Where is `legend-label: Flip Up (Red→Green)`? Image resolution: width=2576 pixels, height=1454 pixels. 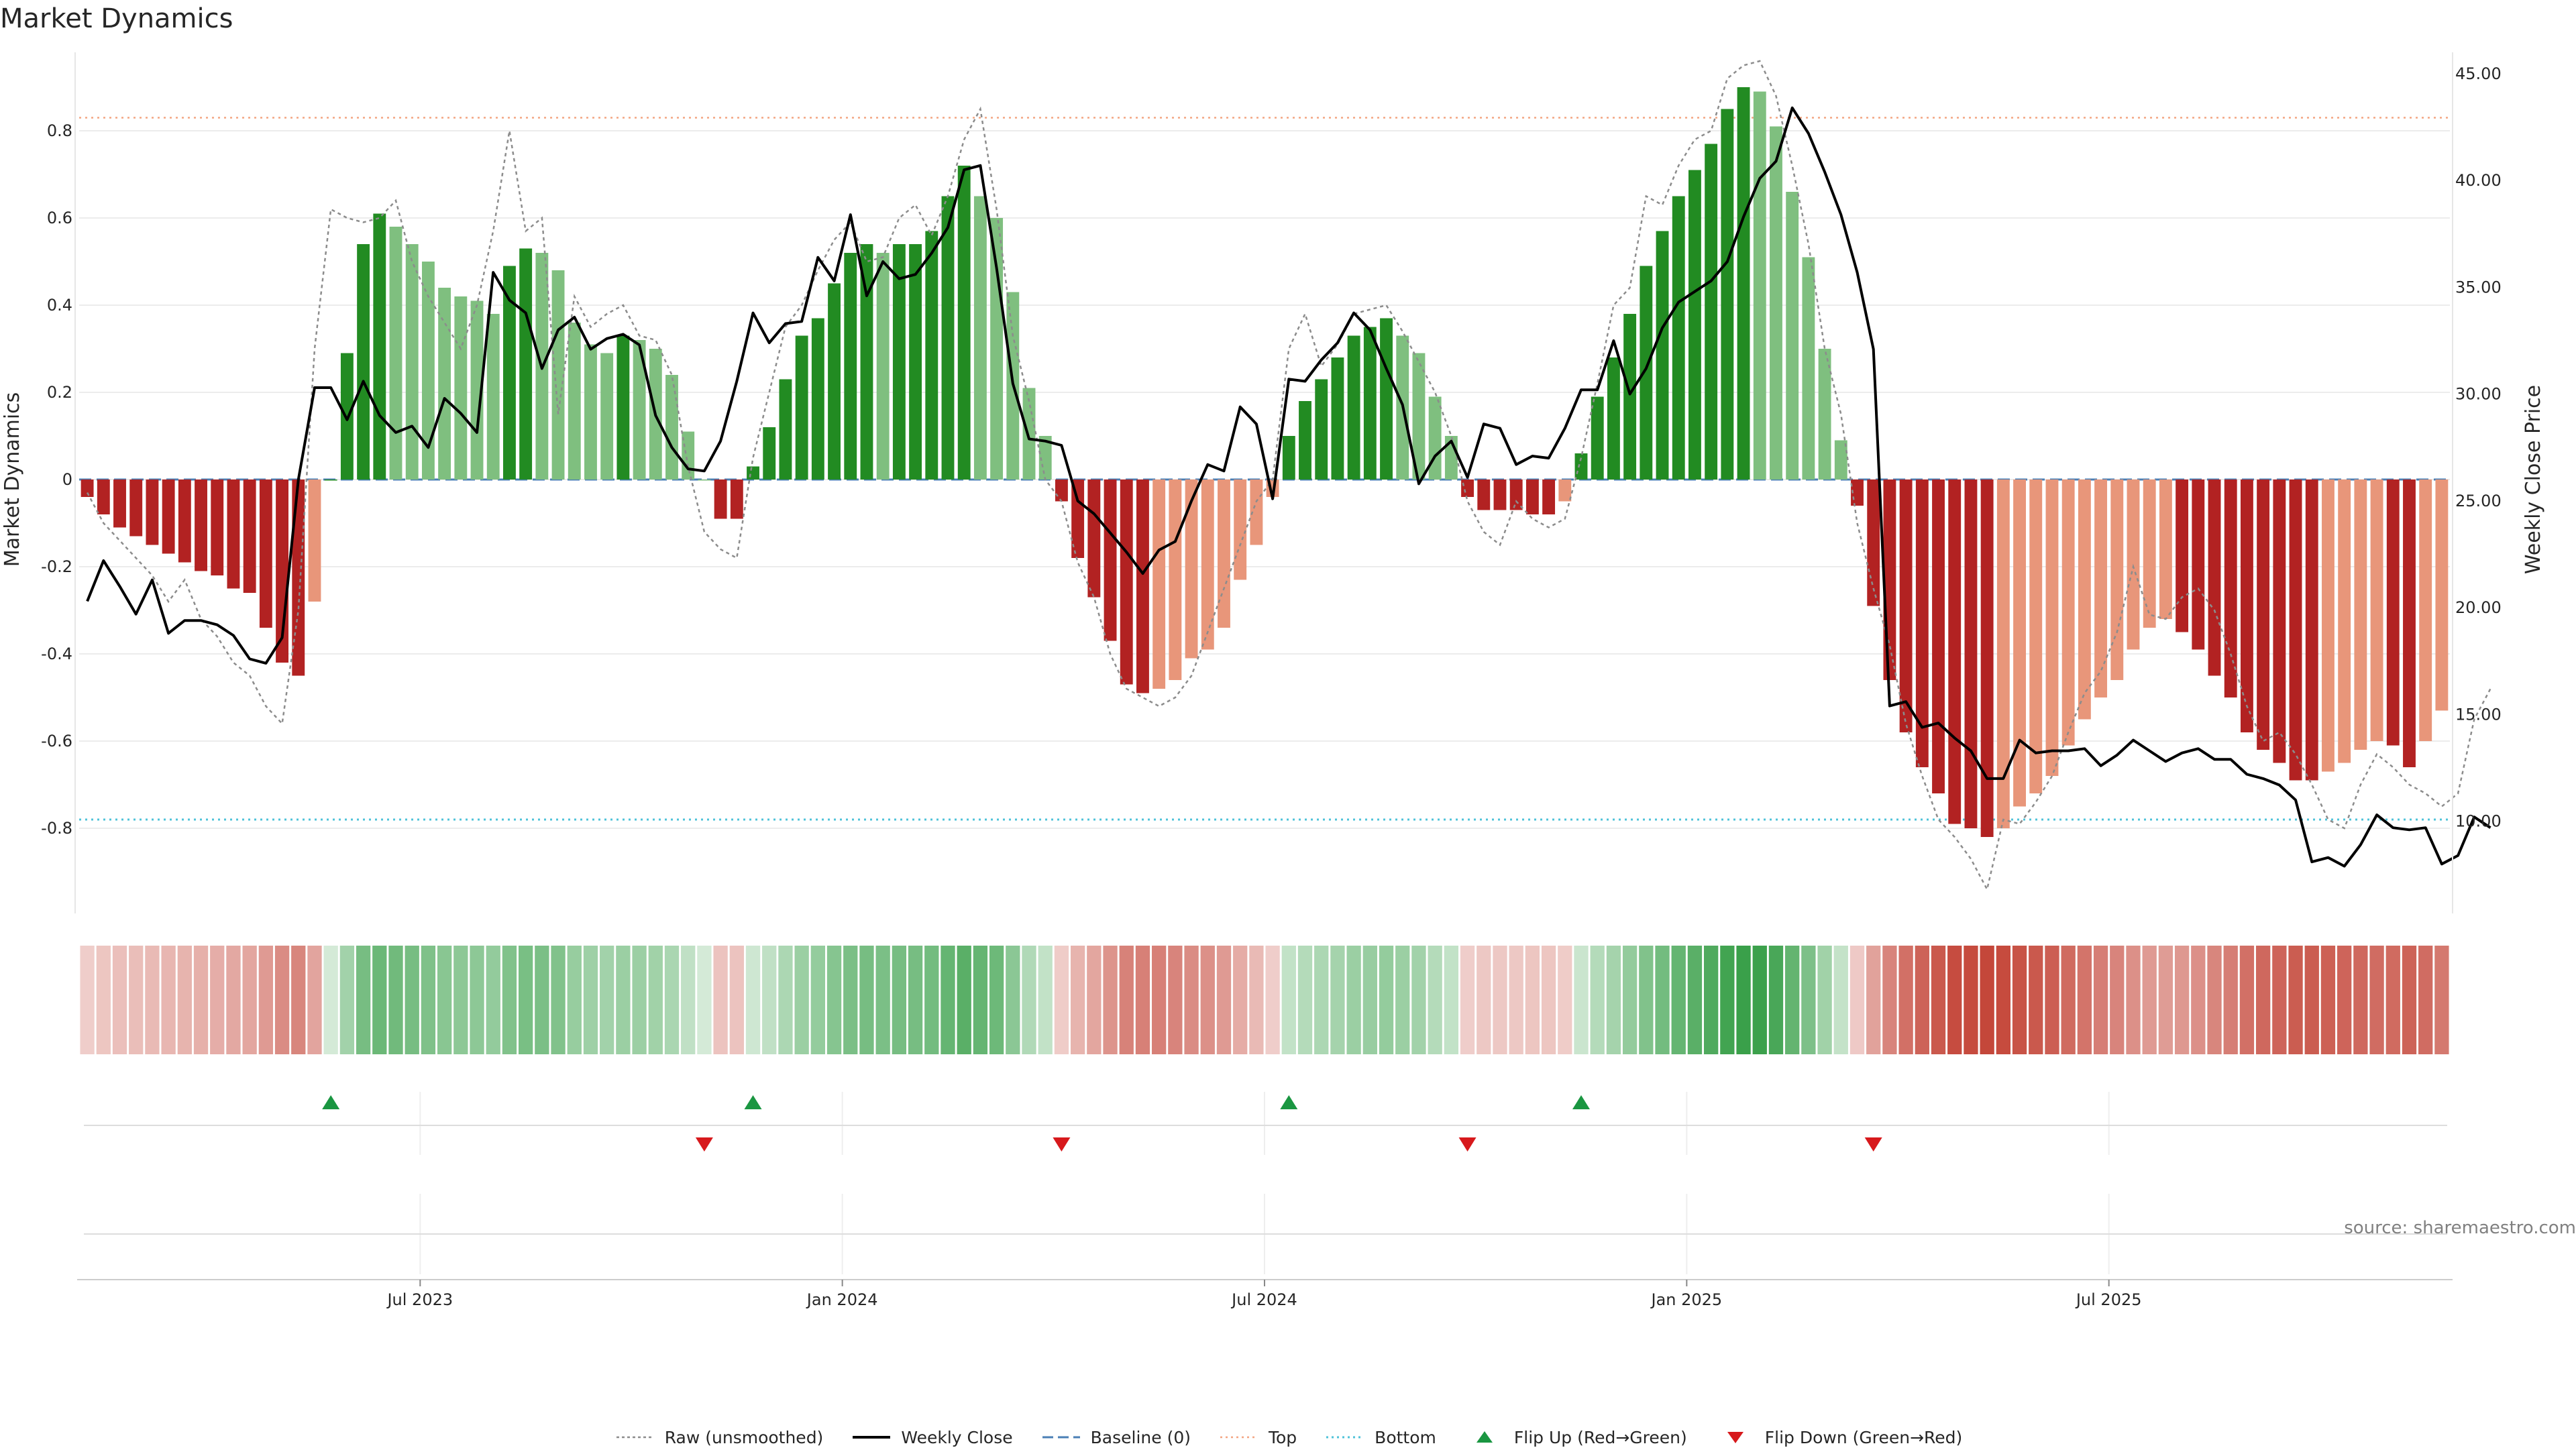 legend-label: Flip Up (Red→Green) is located at coordinates (1600, 1437).